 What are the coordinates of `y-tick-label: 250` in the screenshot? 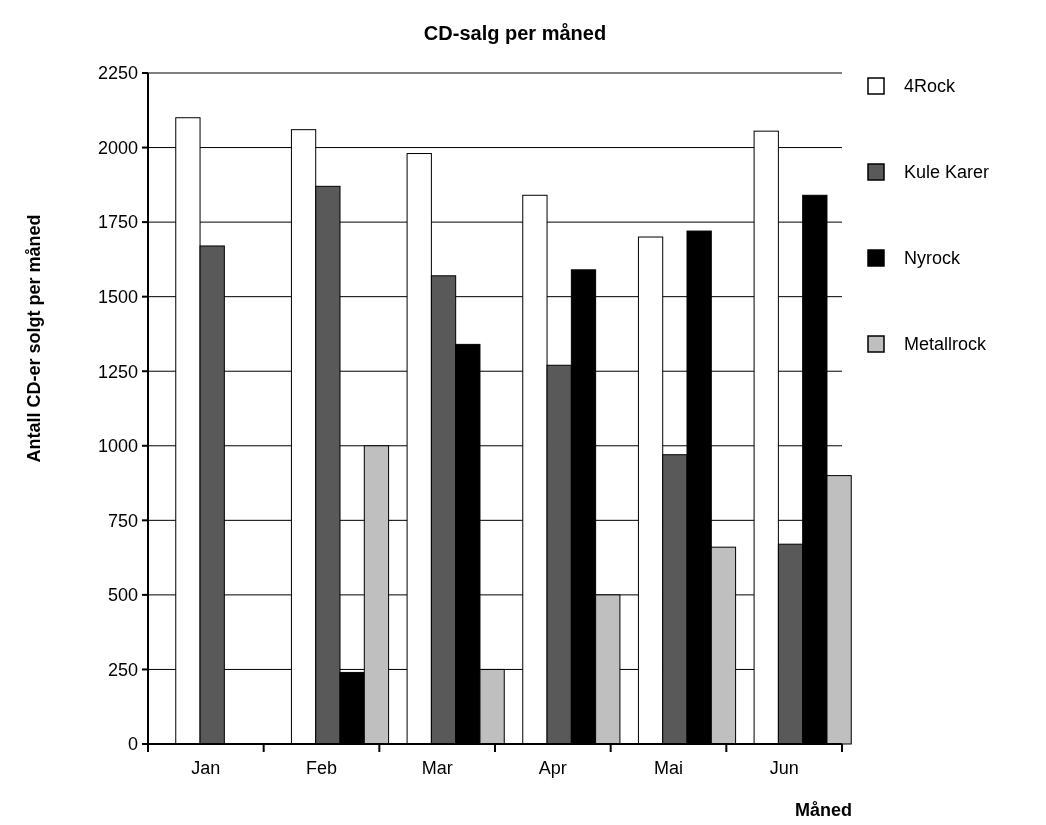 It's located at (122, 669).